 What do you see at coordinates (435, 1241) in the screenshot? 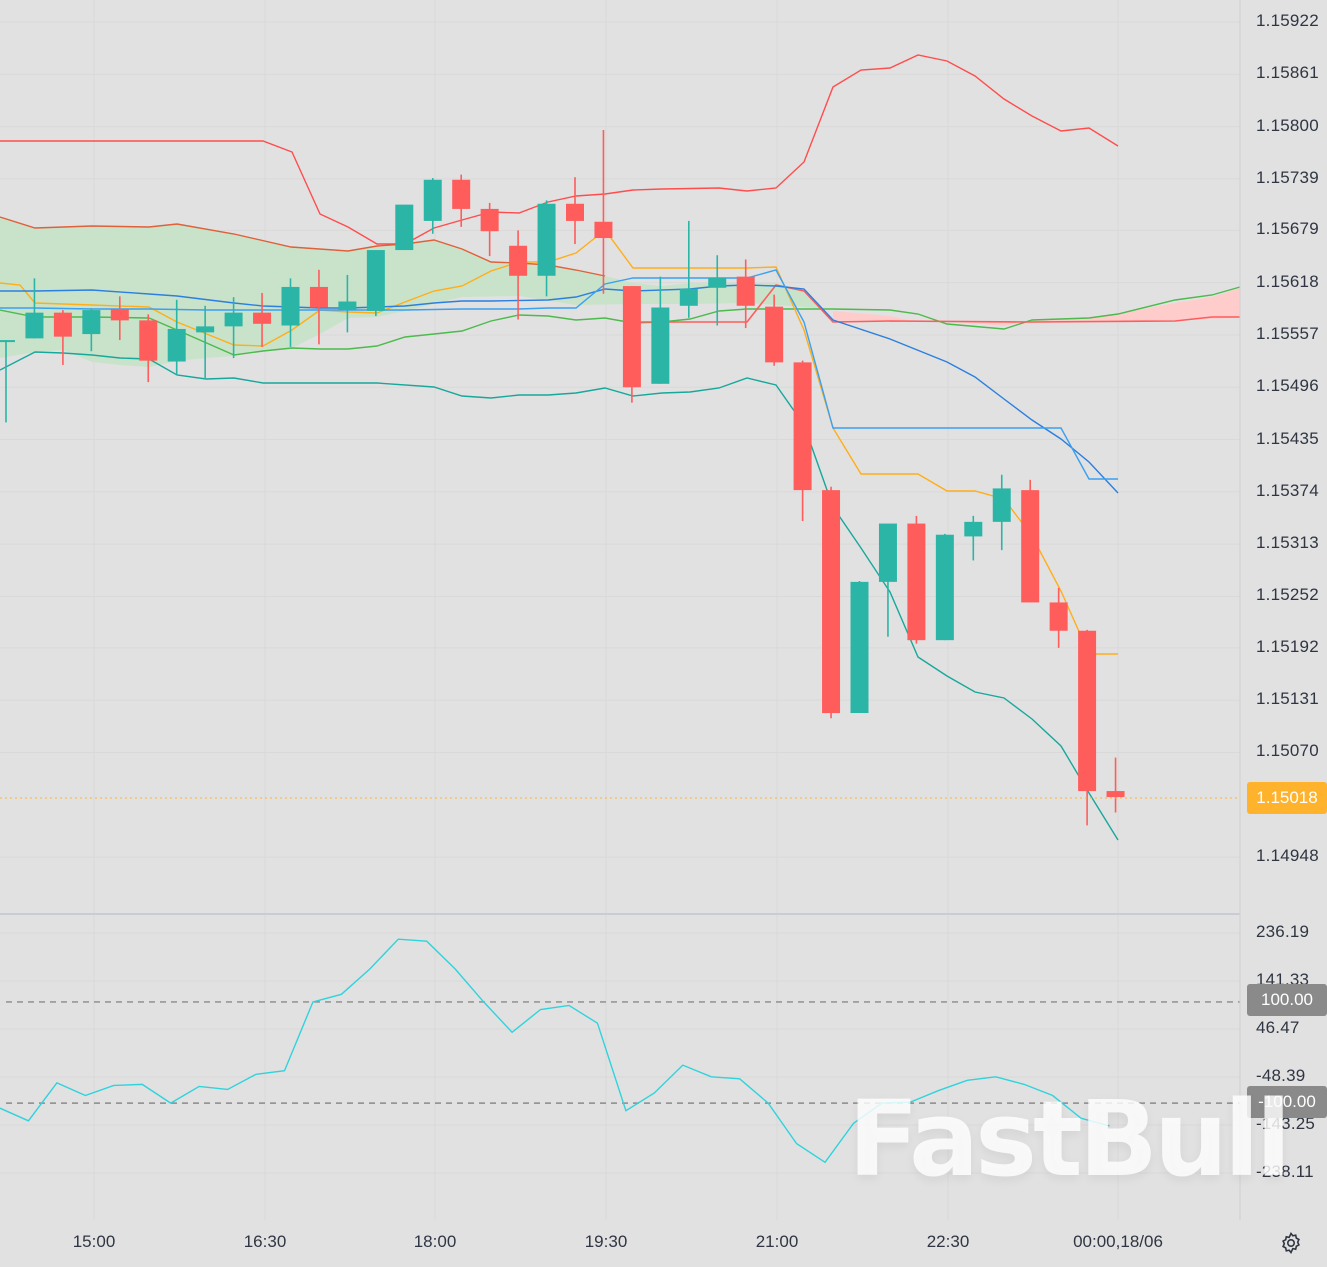
I see `time-tick-label: 18:00` at bounding box center [435, 1241].